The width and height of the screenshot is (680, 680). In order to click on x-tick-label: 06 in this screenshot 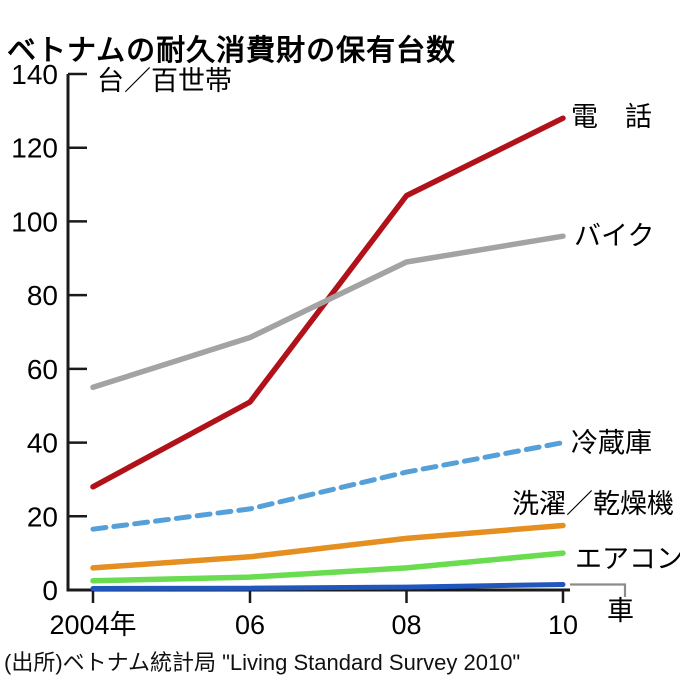, I will do `click(250, 625)`.